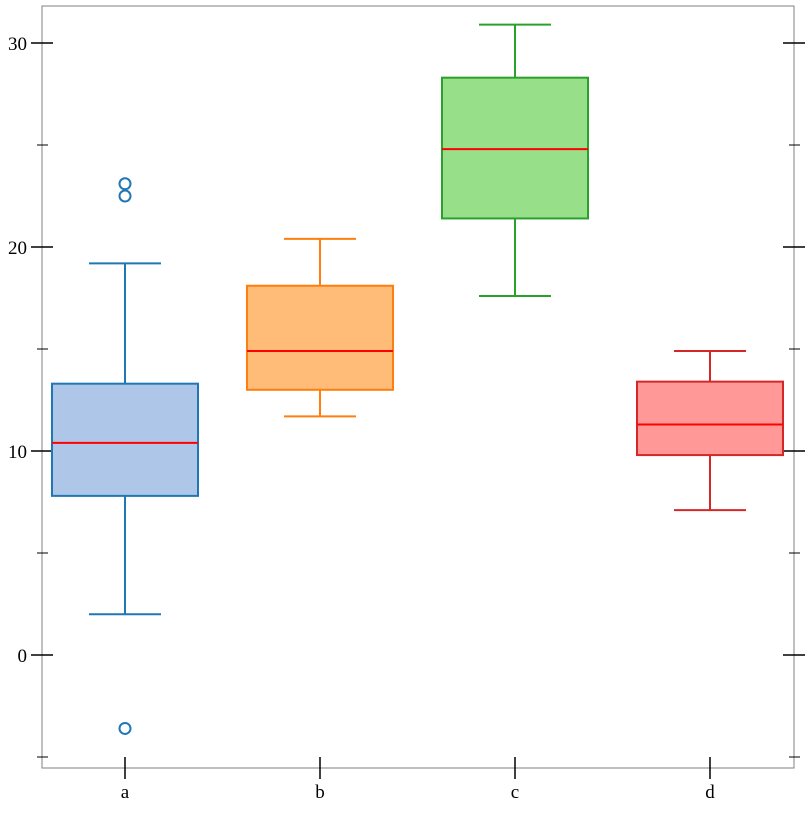  Describe the element at coordinates (17, 44) in the screenshot. I see `y-tick-label: 30` at that location.